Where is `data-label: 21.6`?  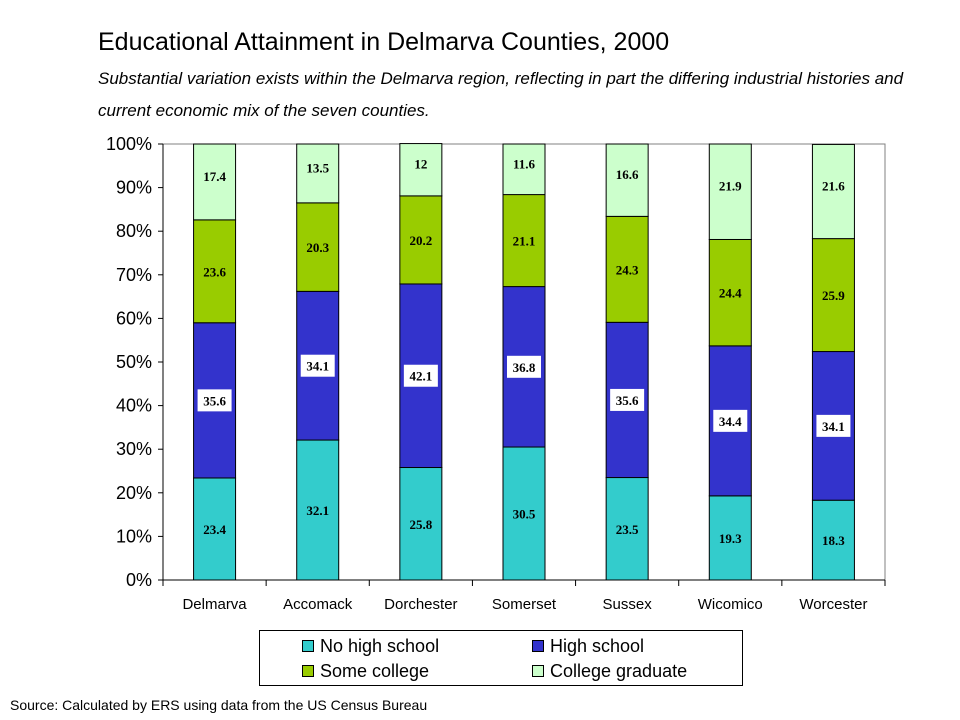 data-label: 21.6 is located at coordinates (833, 186).